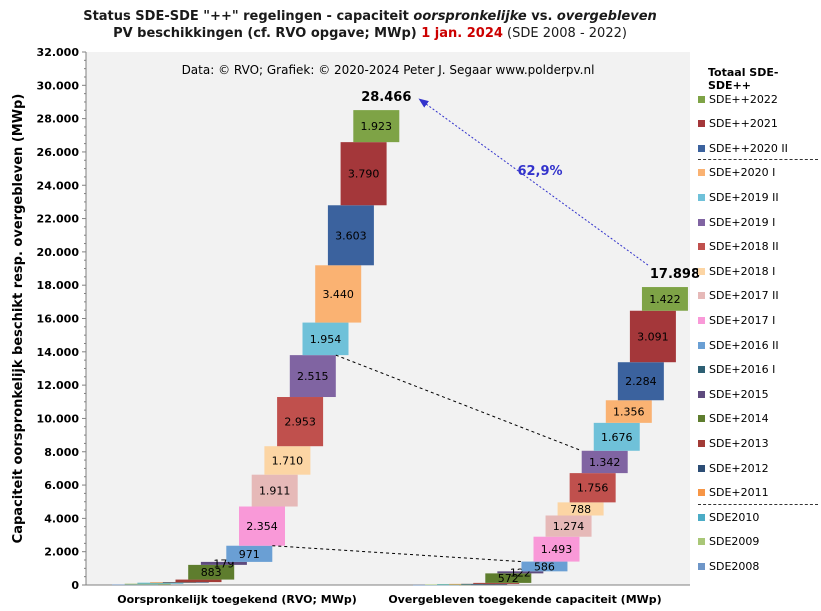  I want to click on bar-value-label: 1.493, so click(557, 549).